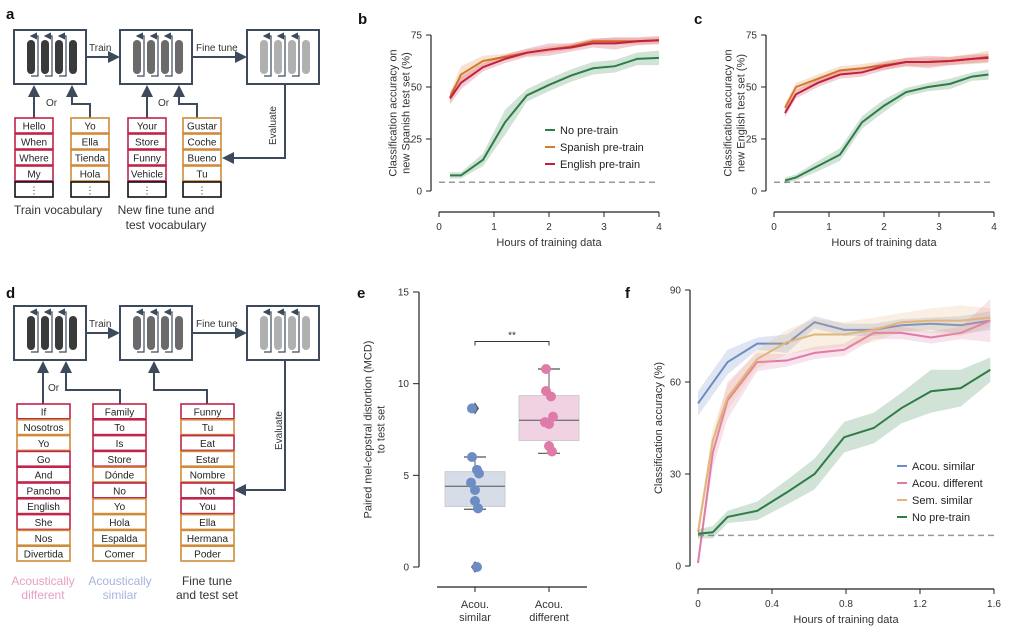 The height and width of the screenshot is (635, 1010). What do you see at coordinates (34, 143) in the screenshot?
I see `vocab-word: When` at bounding box center [34, 143].